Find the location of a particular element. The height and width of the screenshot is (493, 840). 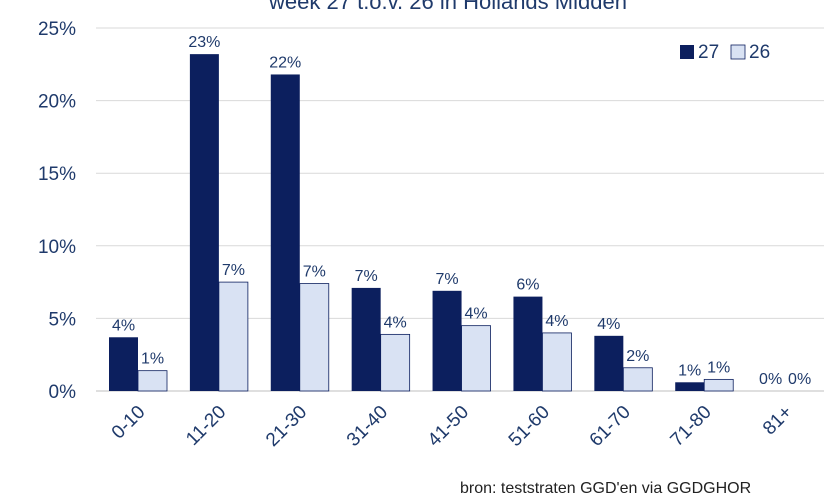

legend-label: 27 is located at coordinates (708, 52).